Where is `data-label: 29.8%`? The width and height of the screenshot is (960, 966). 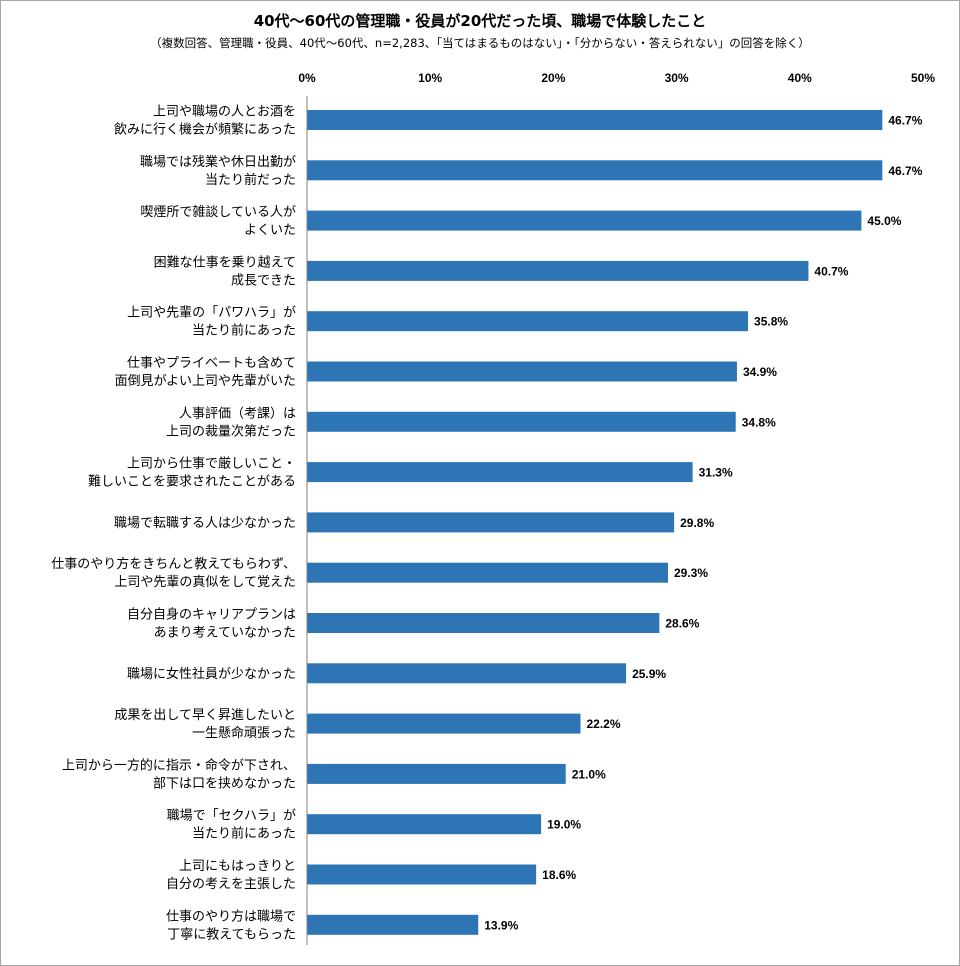
data-label: 29.8% is located at coordinates (697, 523).